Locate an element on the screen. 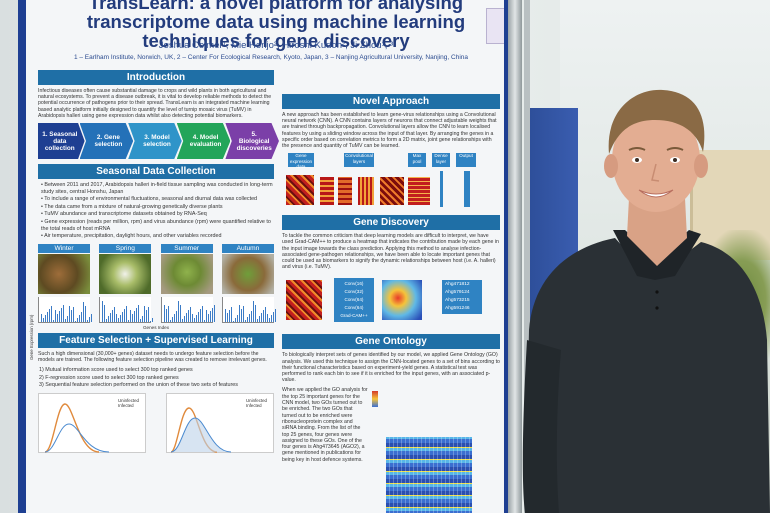  plot-legend: Uninfected Infected is located at coordinates (128, 403).